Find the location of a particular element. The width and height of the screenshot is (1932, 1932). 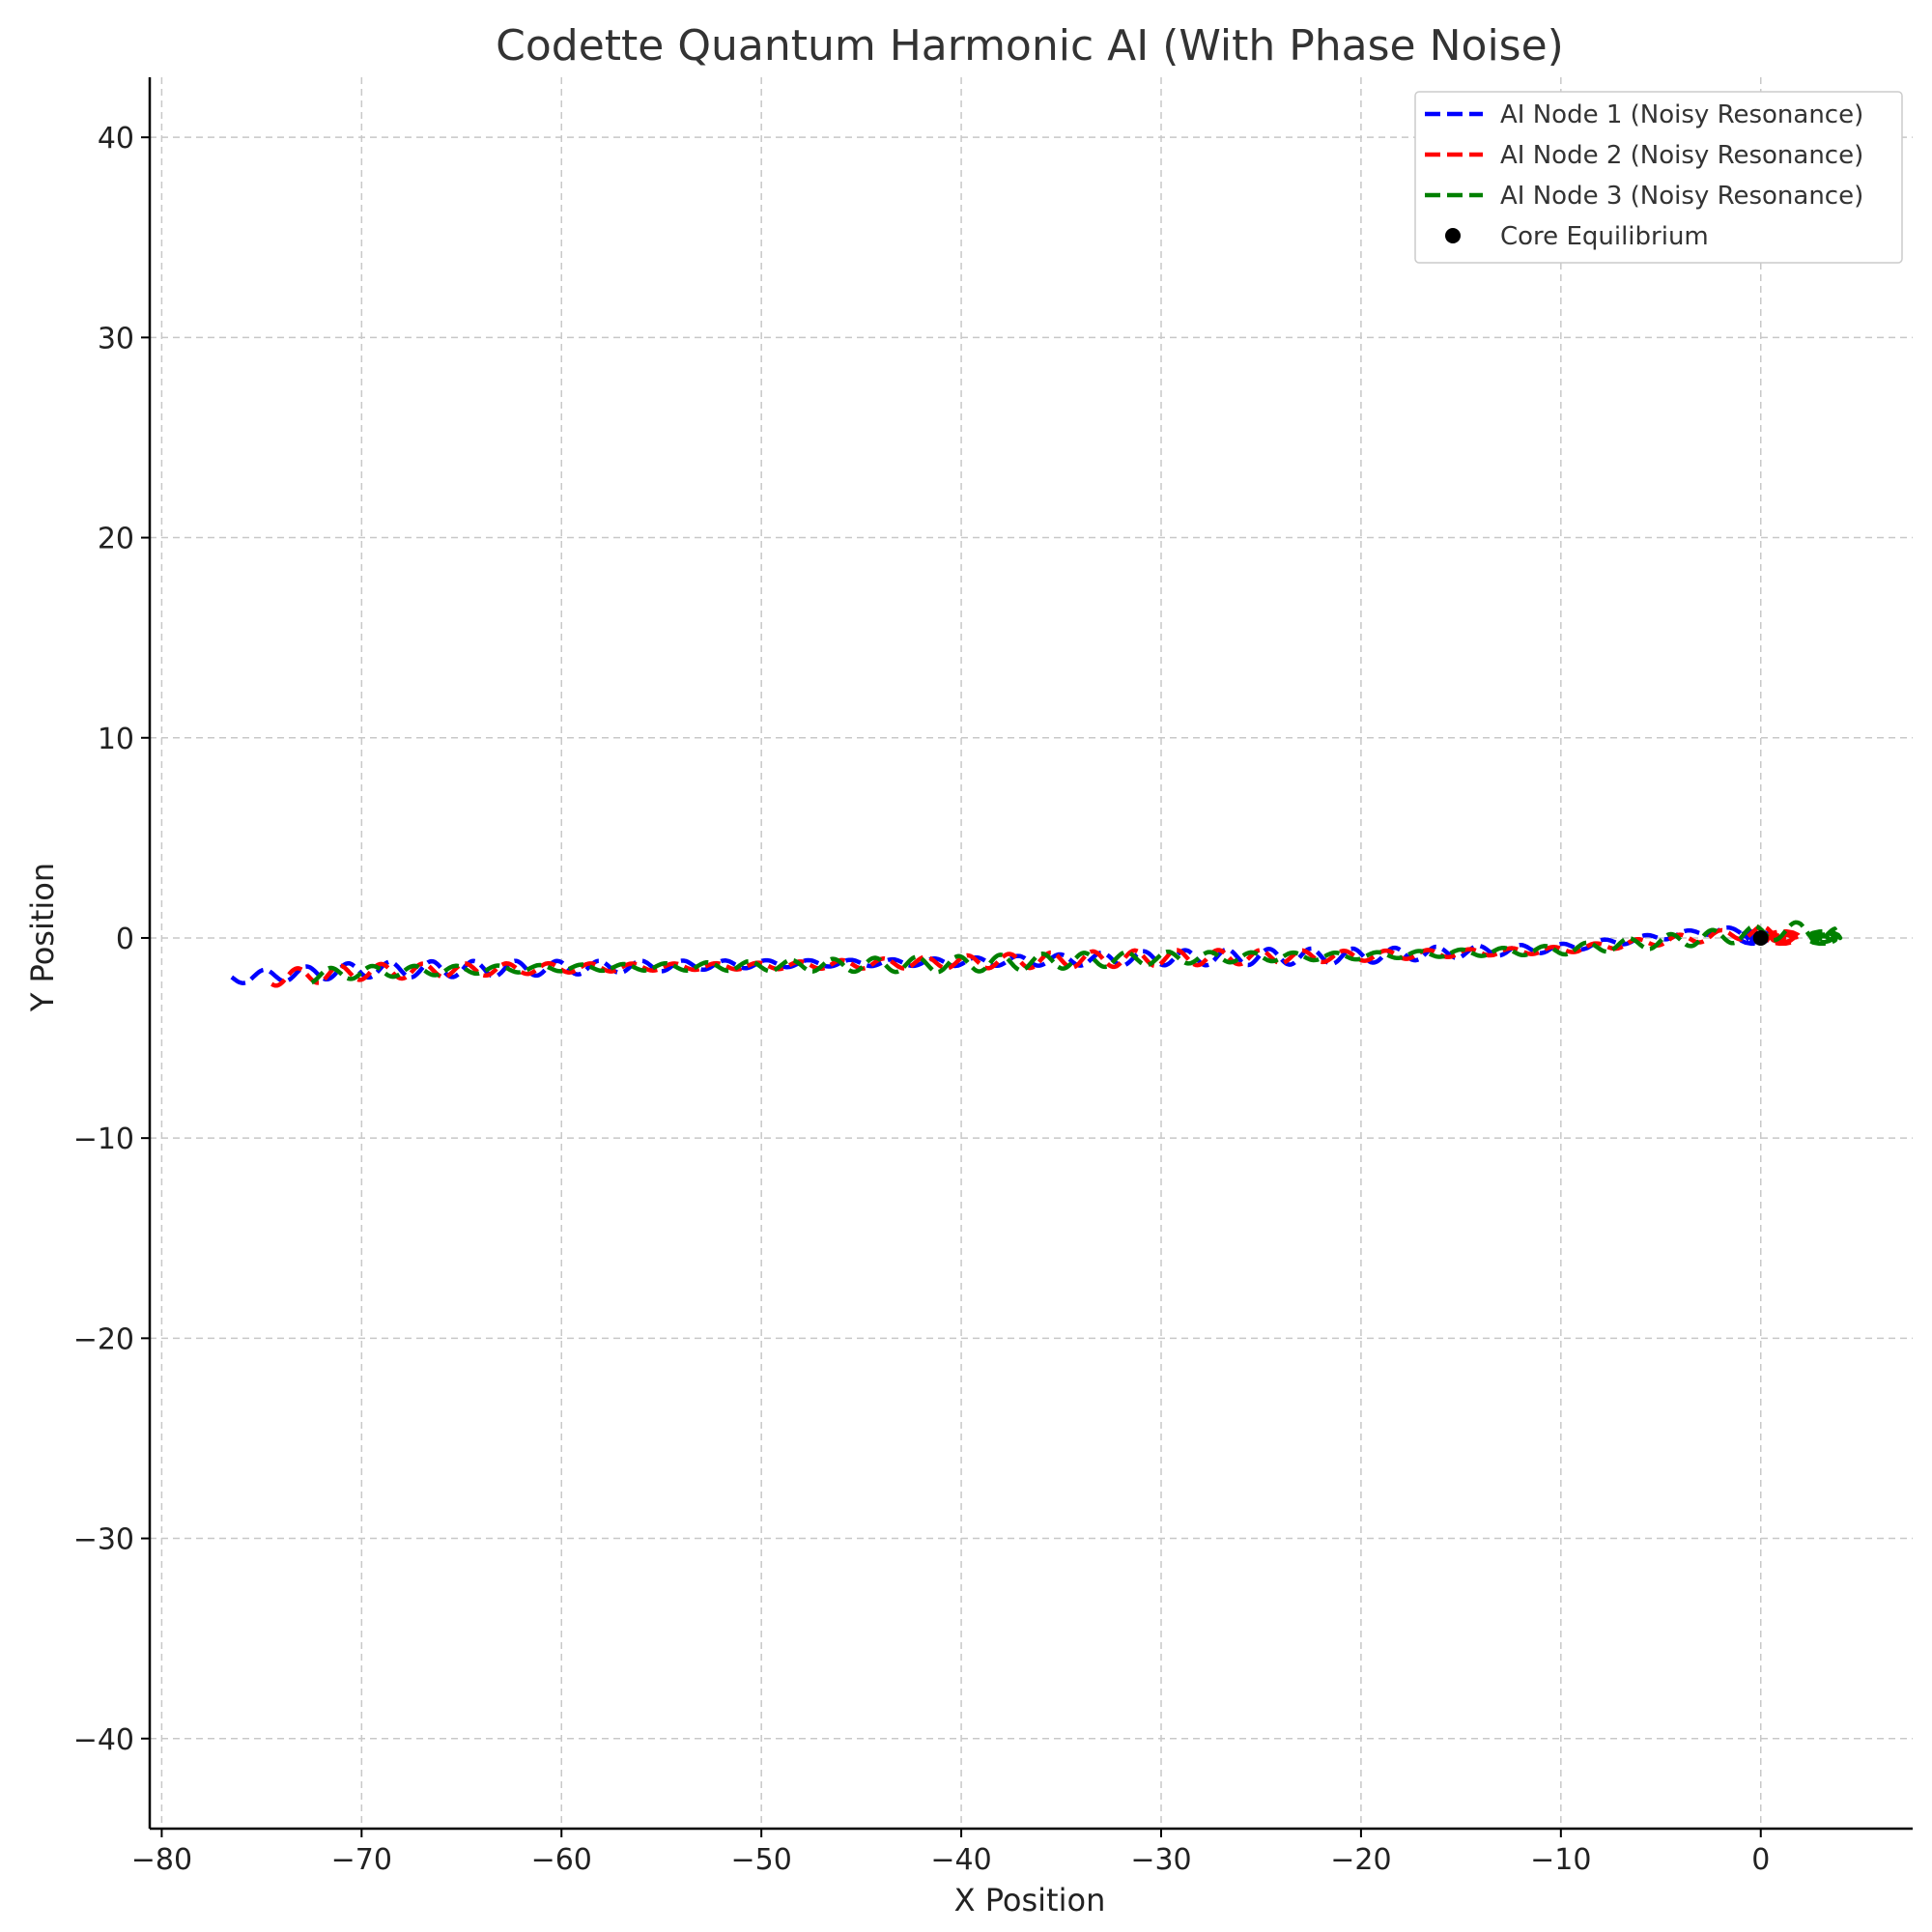

x-tick-label: −20 is located at coordinates (1360, 1860).